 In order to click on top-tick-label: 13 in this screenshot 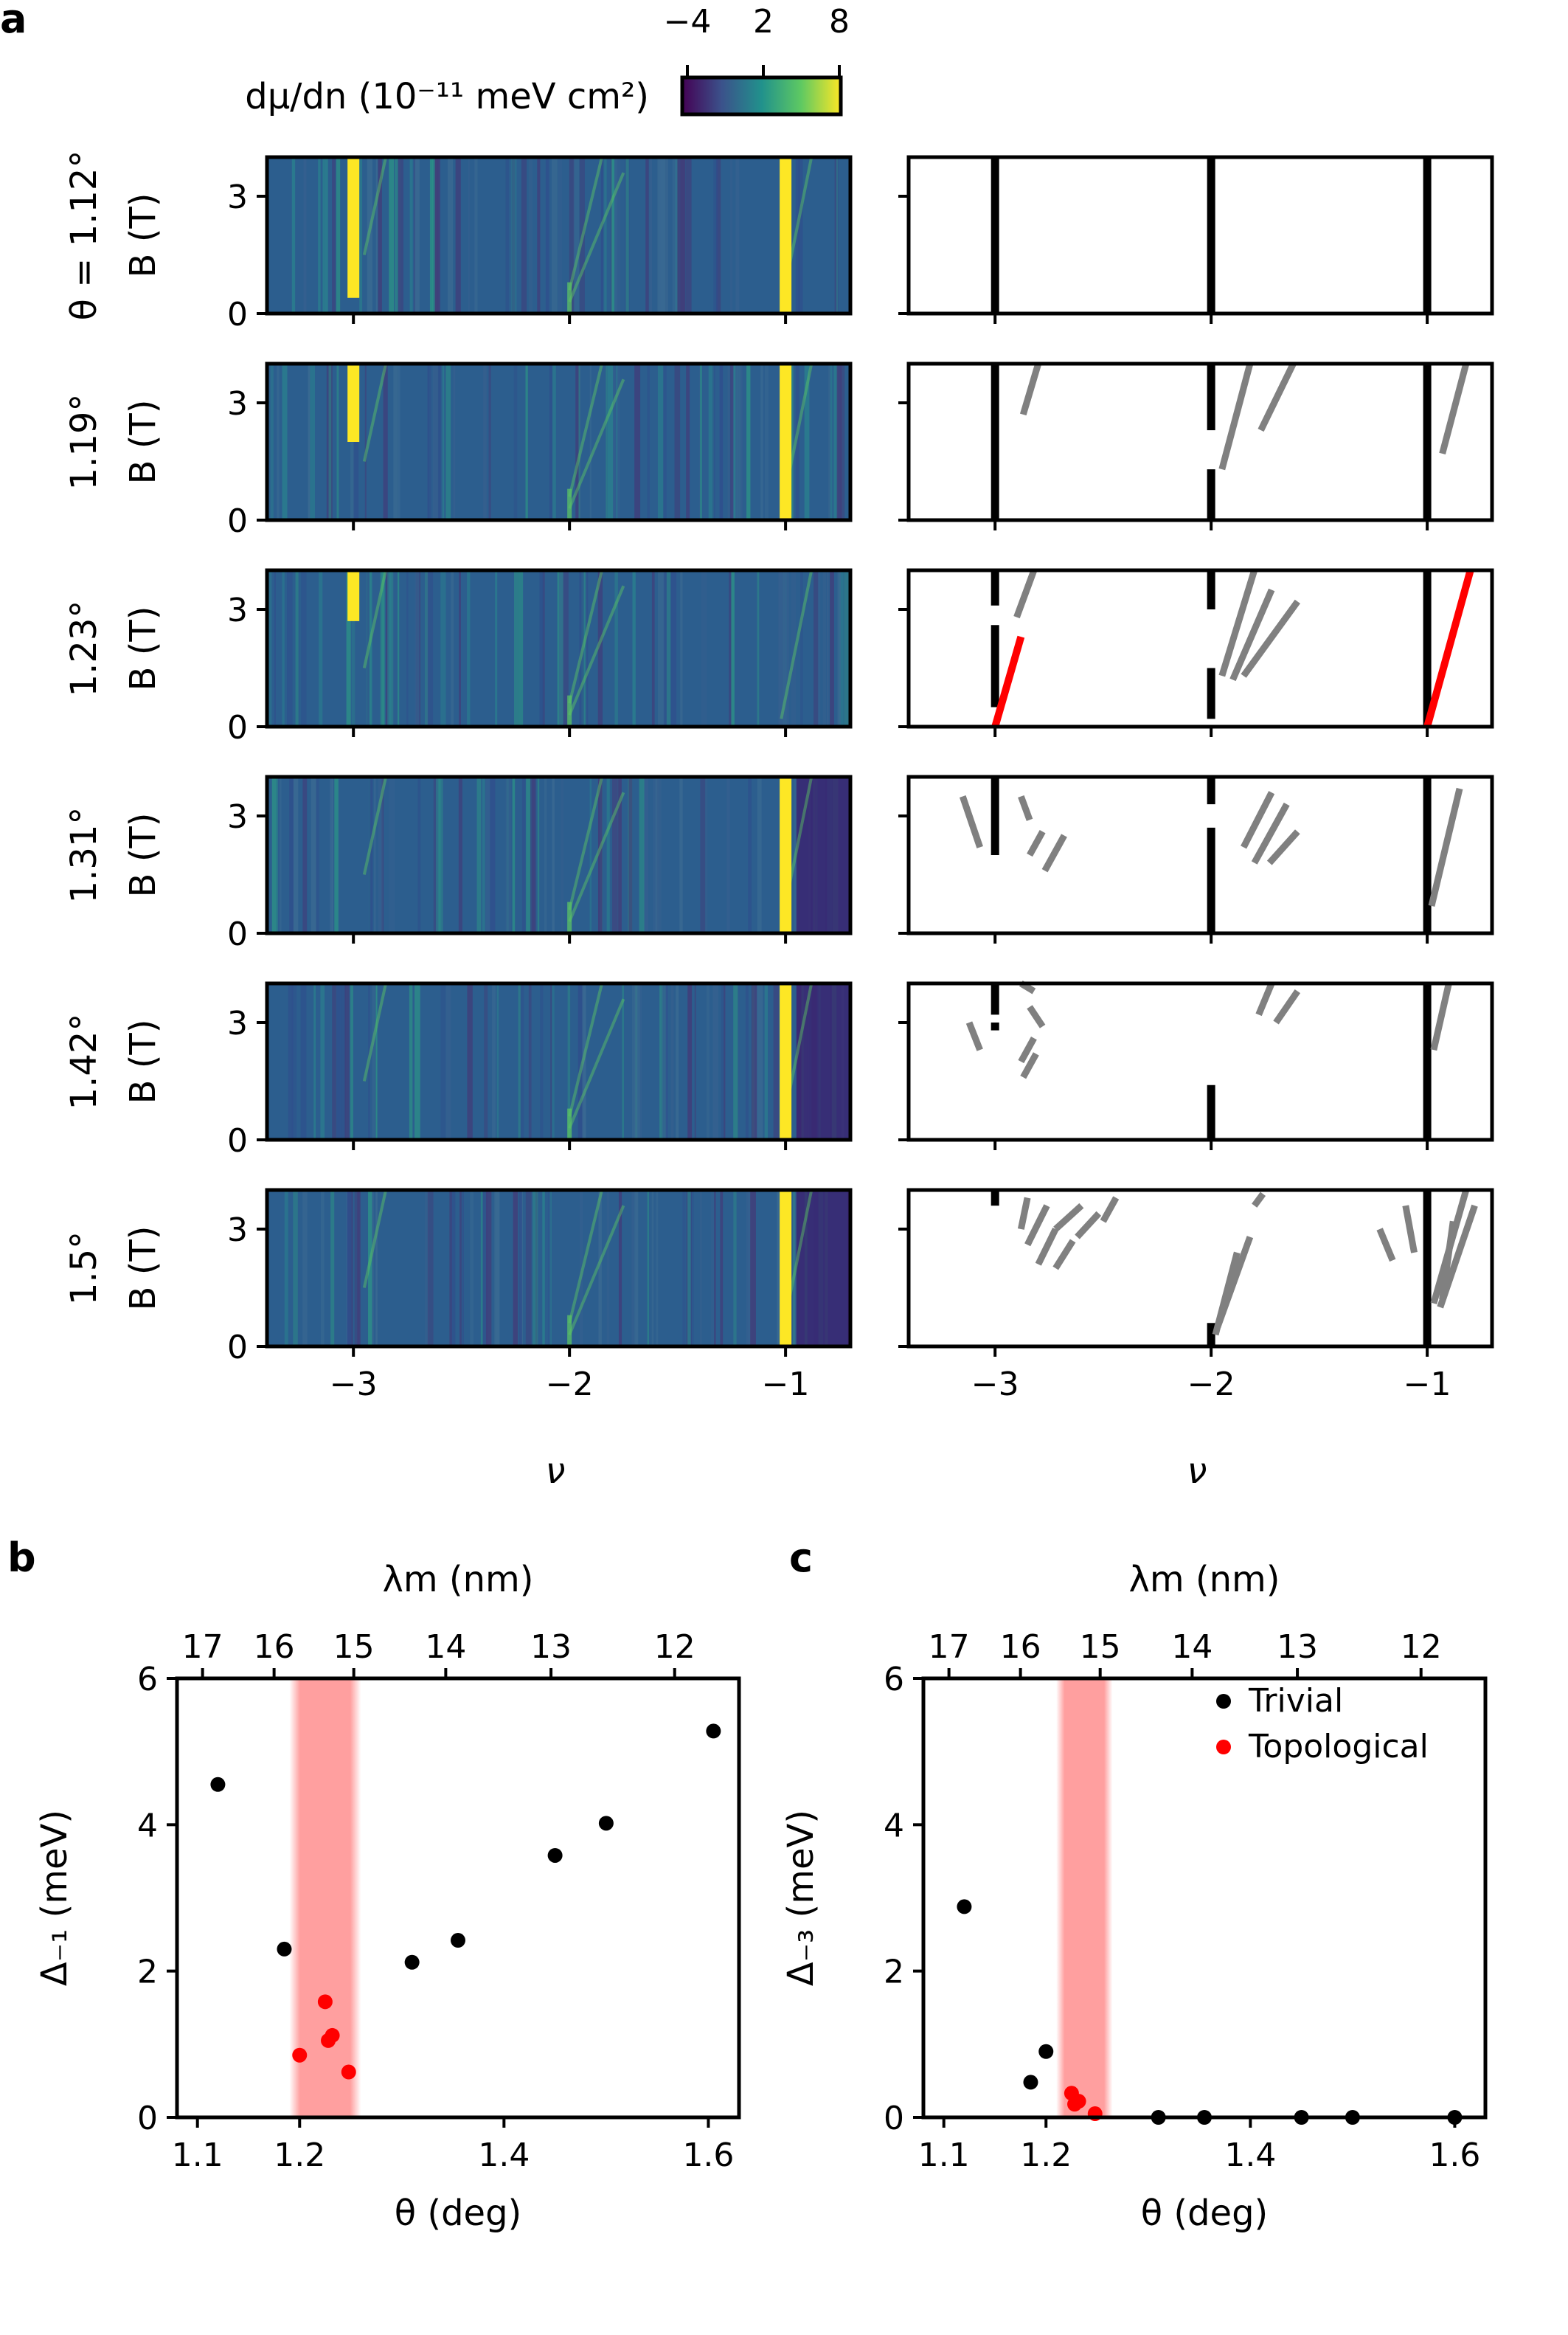, I will do `click(551, 1647)`.